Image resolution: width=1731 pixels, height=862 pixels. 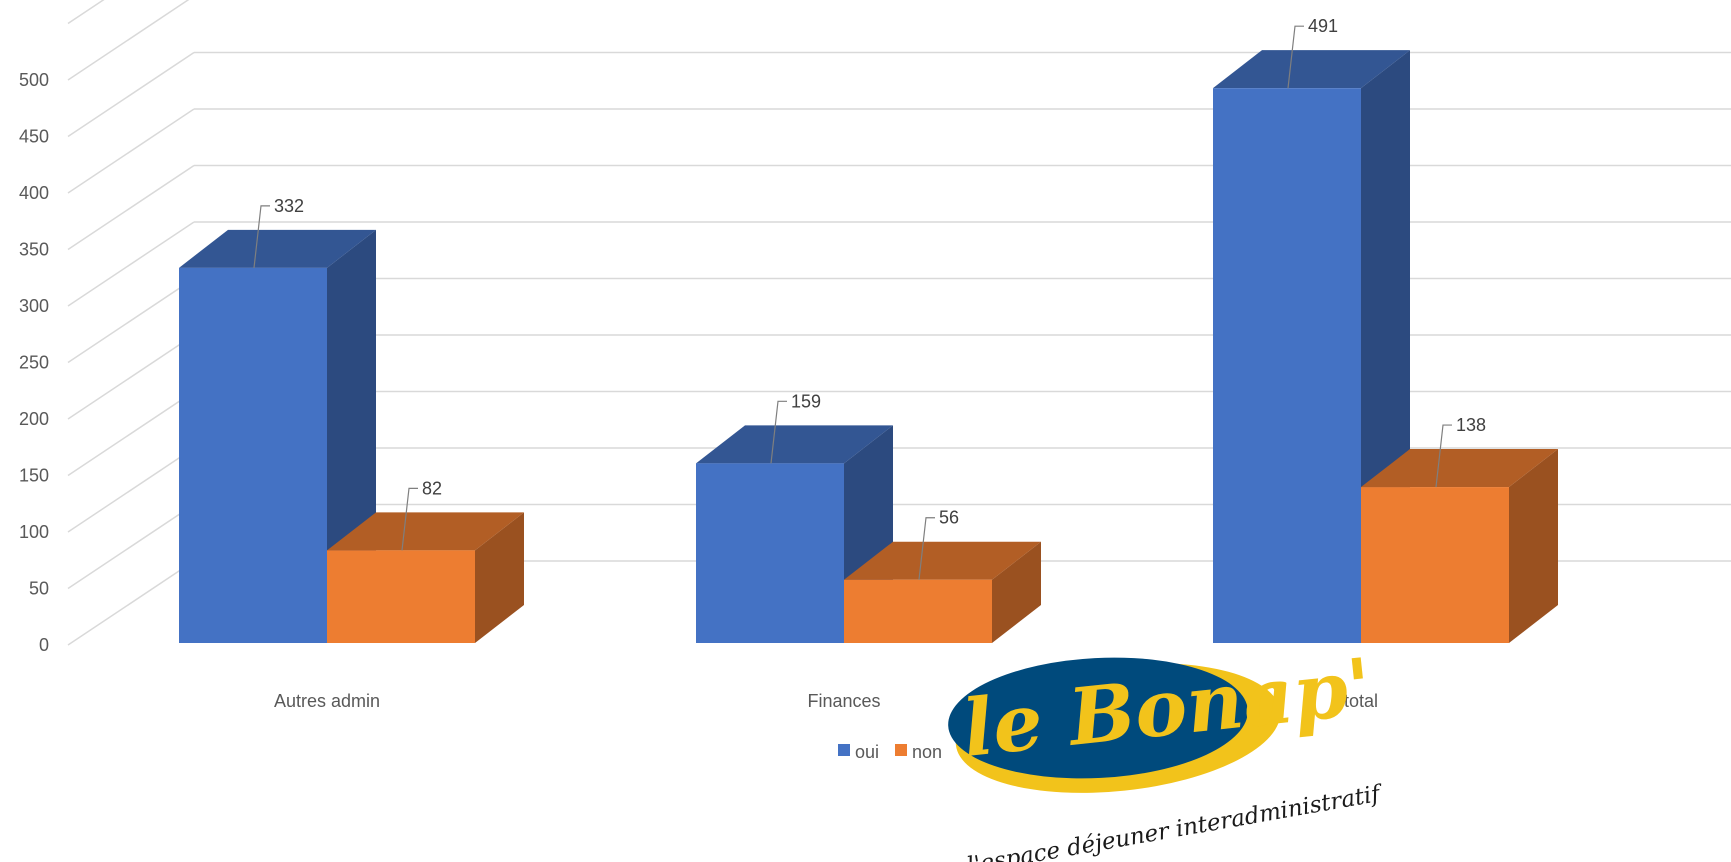 I want to click on legend-label-non: non, so click(x=927, y=752).